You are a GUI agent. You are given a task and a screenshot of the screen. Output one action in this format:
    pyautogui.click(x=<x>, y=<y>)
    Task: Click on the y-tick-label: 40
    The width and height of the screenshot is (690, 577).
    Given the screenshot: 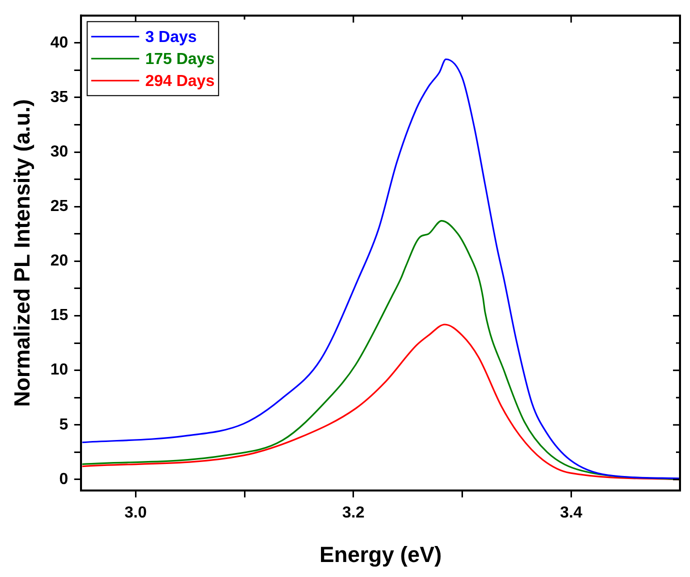 What is the action you would take?
    pyautogui.click(x=59, y=43)
    